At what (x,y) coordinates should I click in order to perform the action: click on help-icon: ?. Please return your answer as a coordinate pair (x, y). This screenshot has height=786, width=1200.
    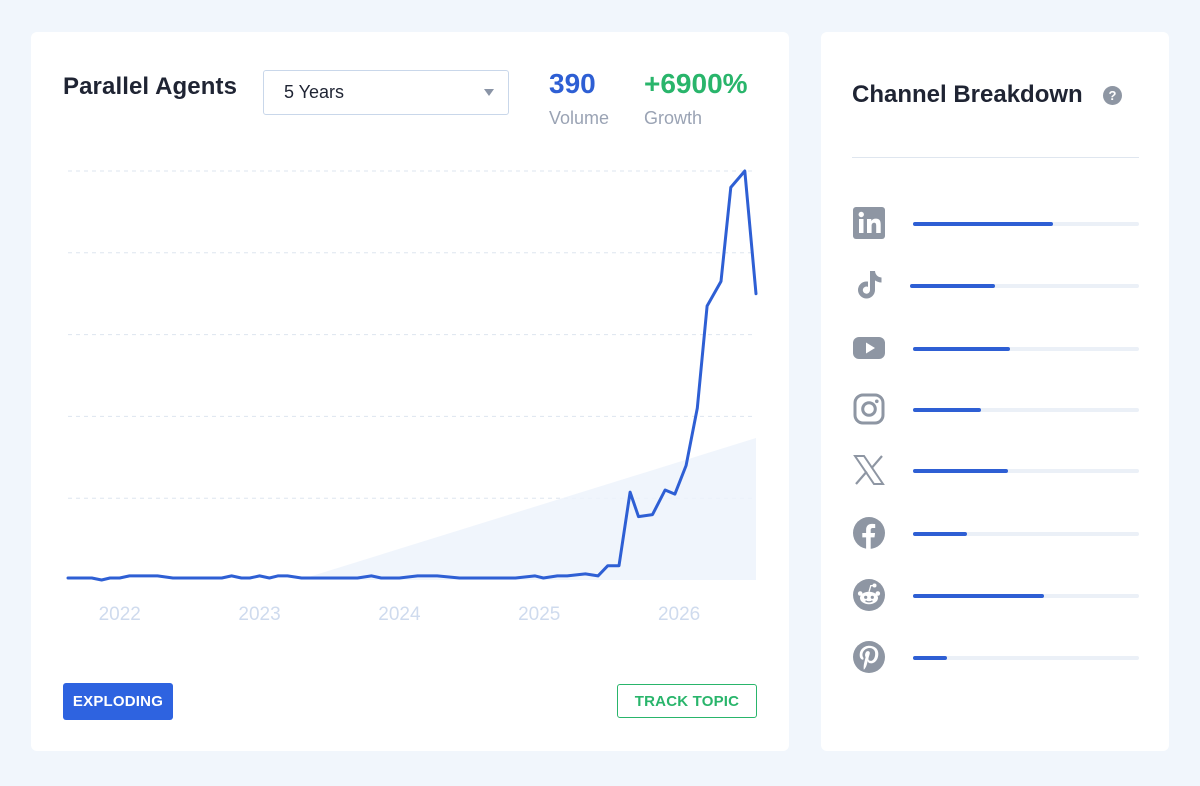
    Looking at the image, I should click on (1112, 95).